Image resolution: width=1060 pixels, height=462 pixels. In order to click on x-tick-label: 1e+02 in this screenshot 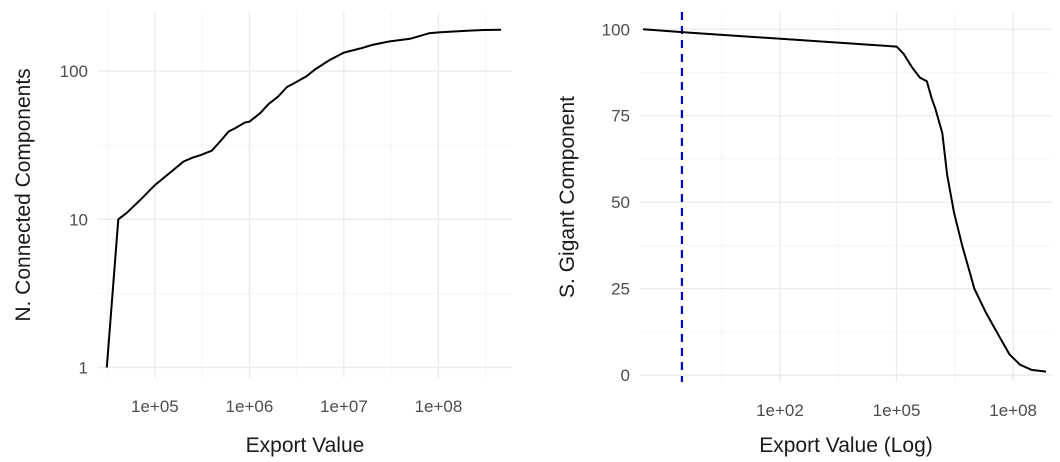, I will do `click(780, 410)`.